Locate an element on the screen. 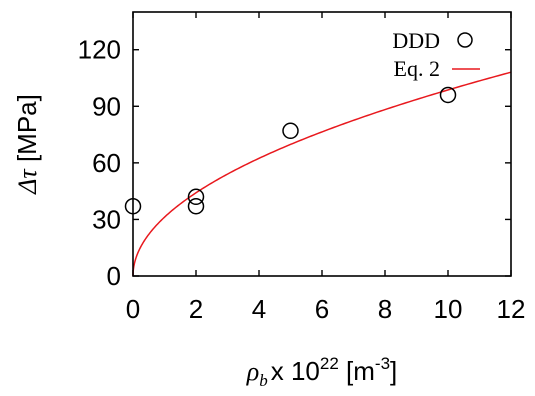 The width and height of the screenshot is (535, 396). y-axis-label: Δτ [MPa] is located at coordinates (27, 144).